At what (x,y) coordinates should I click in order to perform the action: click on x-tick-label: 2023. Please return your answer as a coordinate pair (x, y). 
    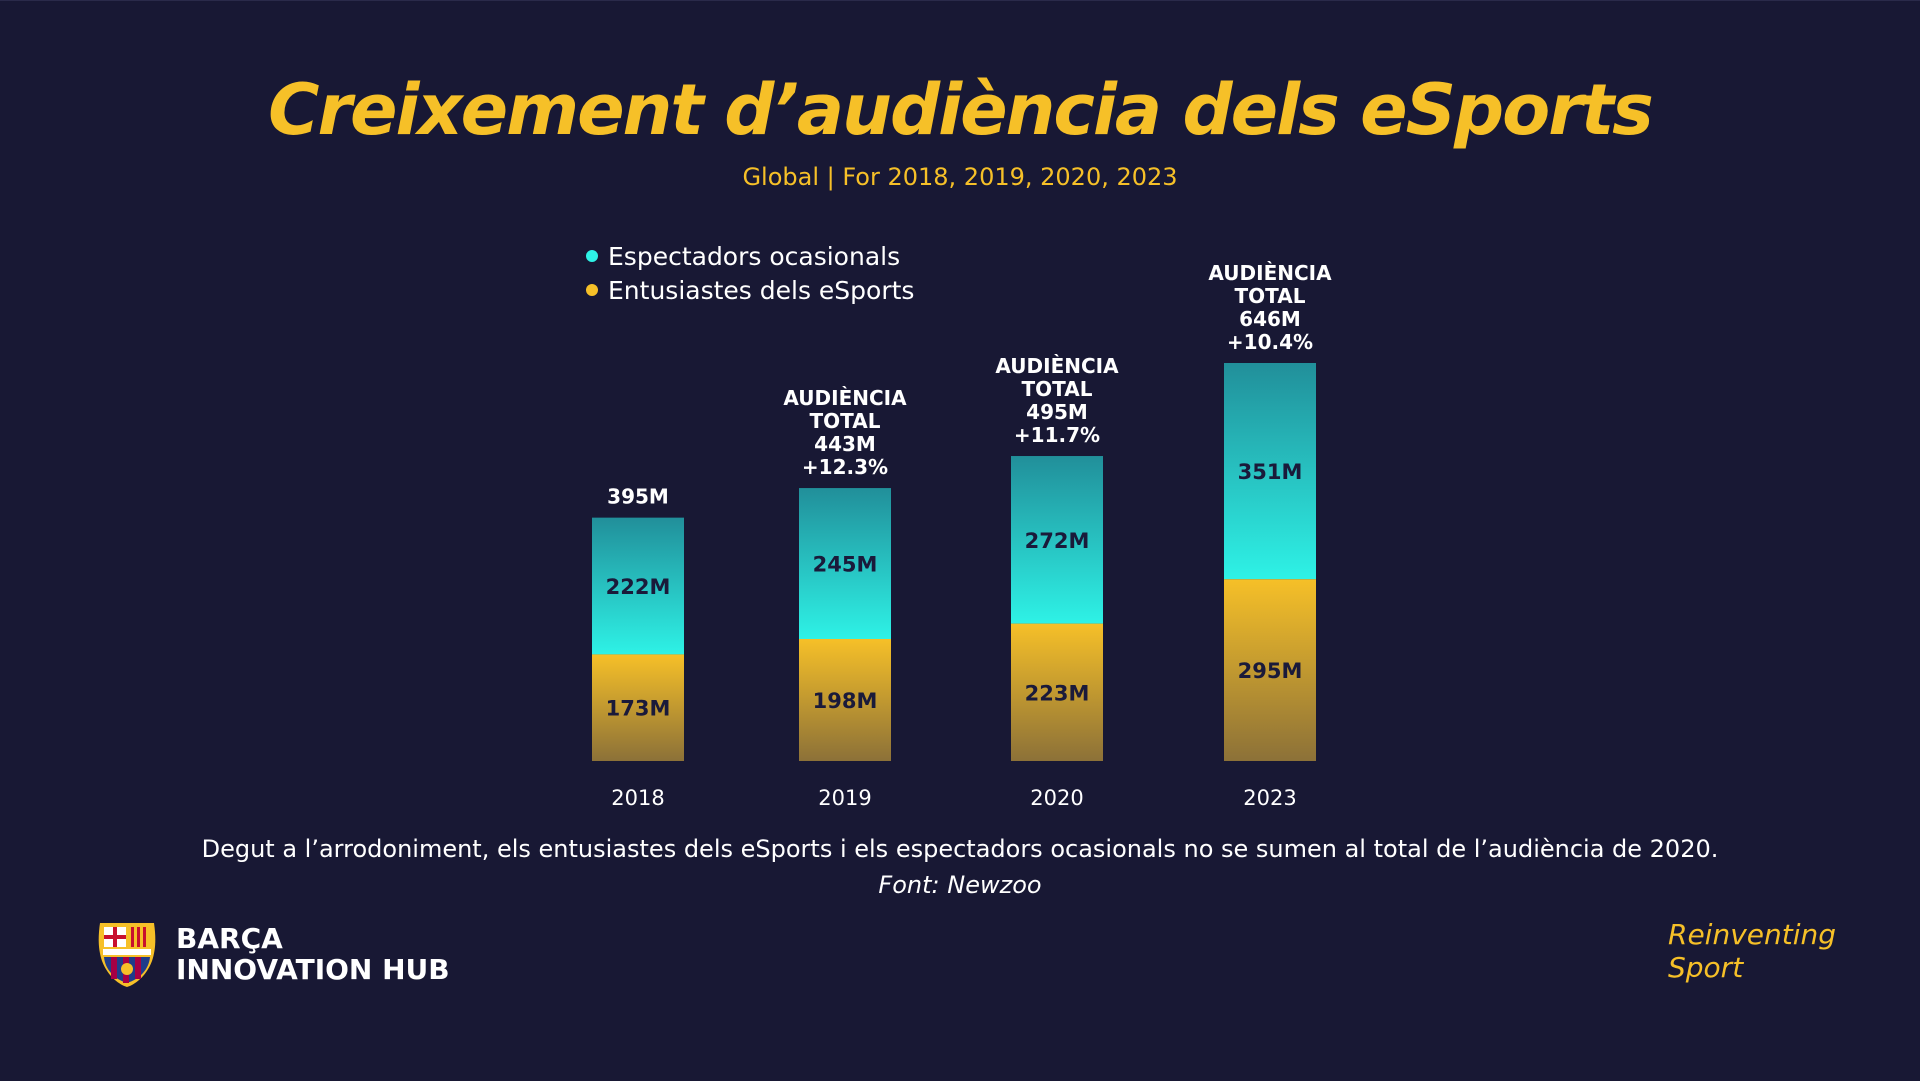
    Looking at the image, I should click on (1269, 798).